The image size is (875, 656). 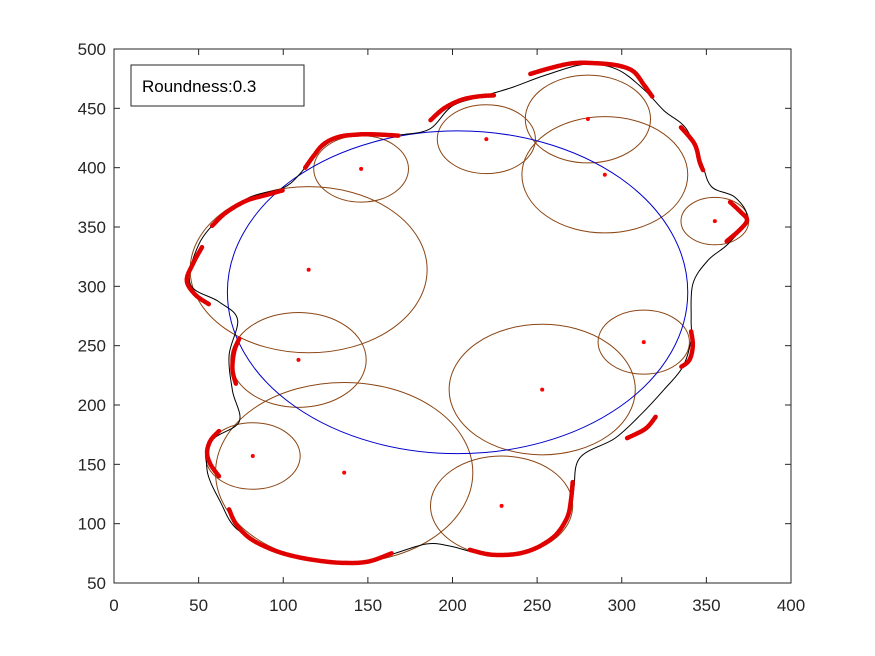 I want to click on y-tick-label: 450, so click(x=92, y=108).